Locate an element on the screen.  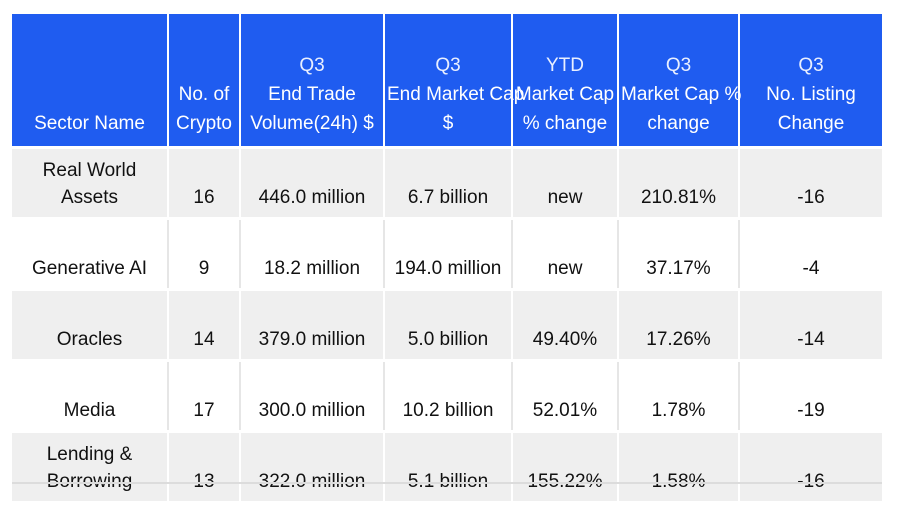
cell-ytd-change: 49.40% is located at coordinates (564, 324).